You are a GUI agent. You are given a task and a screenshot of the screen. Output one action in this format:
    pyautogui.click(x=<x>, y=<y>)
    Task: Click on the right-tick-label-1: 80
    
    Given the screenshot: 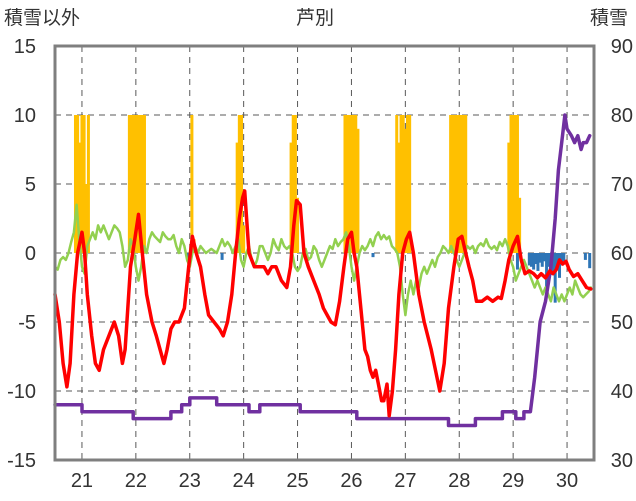 What is the action you would take?
    pyautogui.click(x=622, y=116)
    